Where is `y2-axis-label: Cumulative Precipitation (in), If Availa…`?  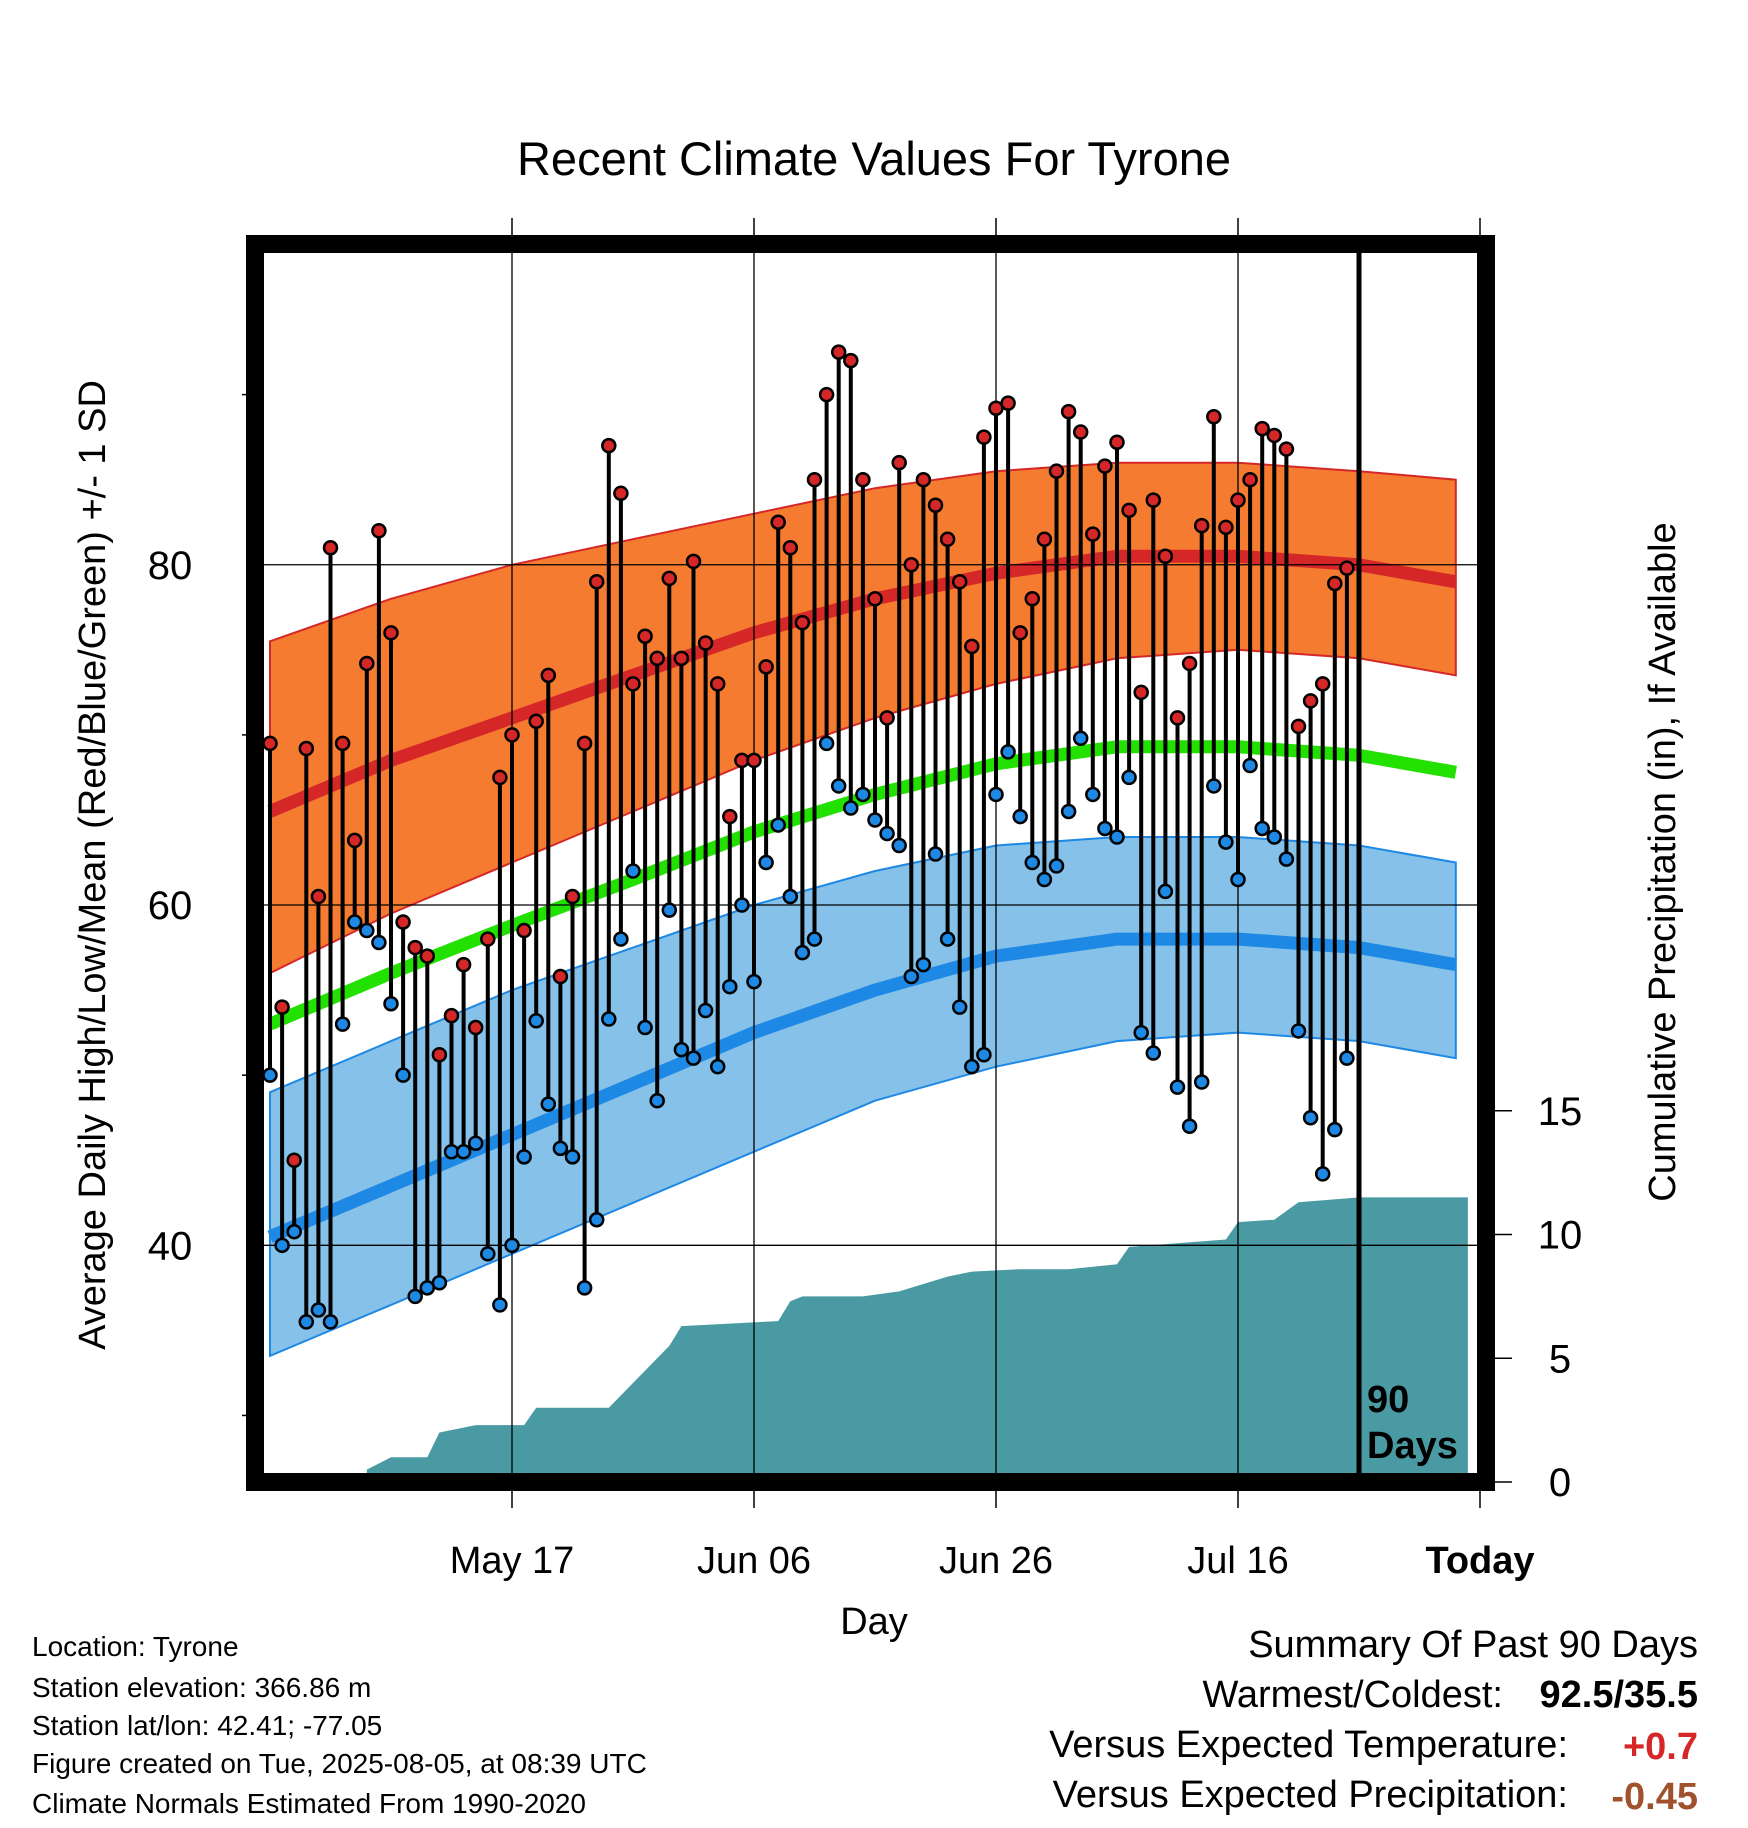
y2-axis-label: Cumulative Precipitation (in), If Availa… is located at coordinates (1663, 861).